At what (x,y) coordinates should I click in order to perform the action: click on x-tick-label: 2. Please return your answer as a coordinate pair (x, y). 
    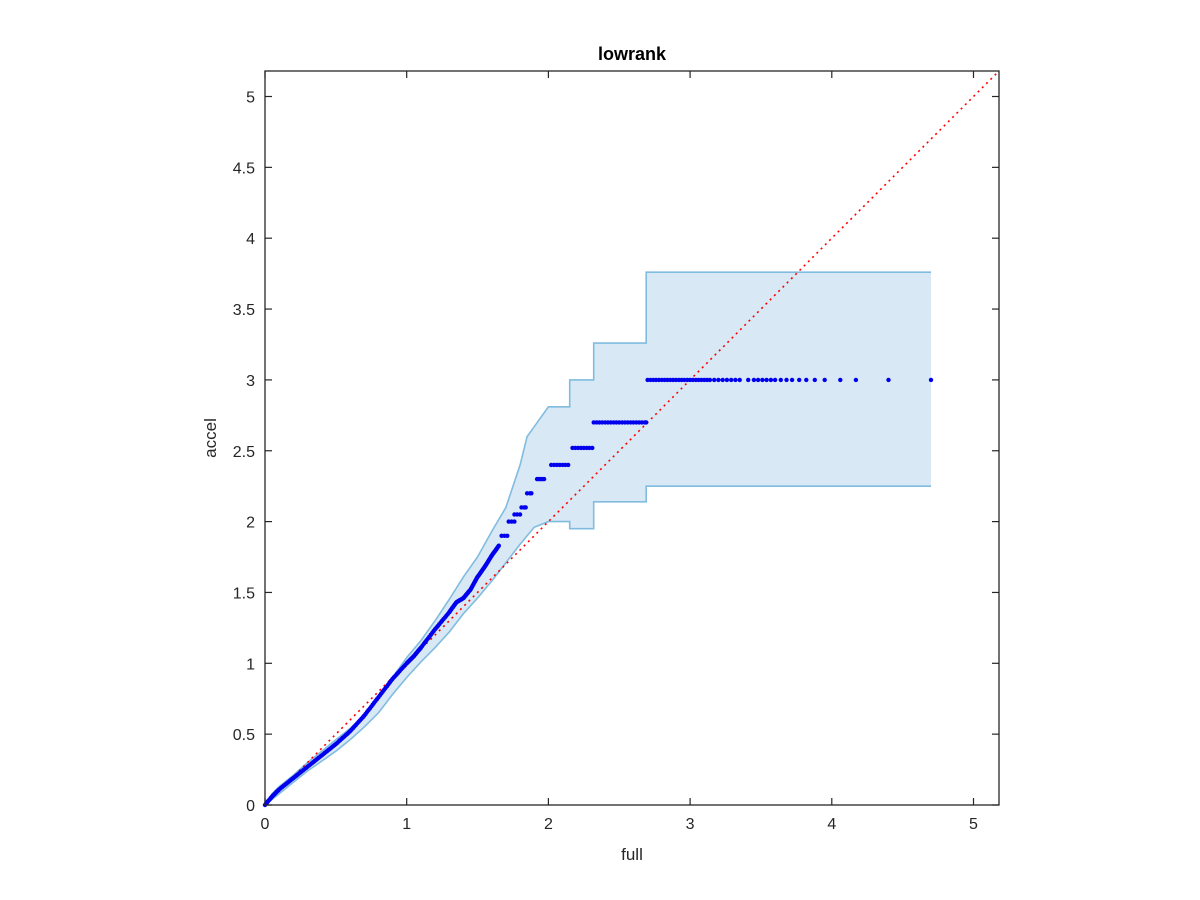
    Looking at the image, I should click on (548, 824).